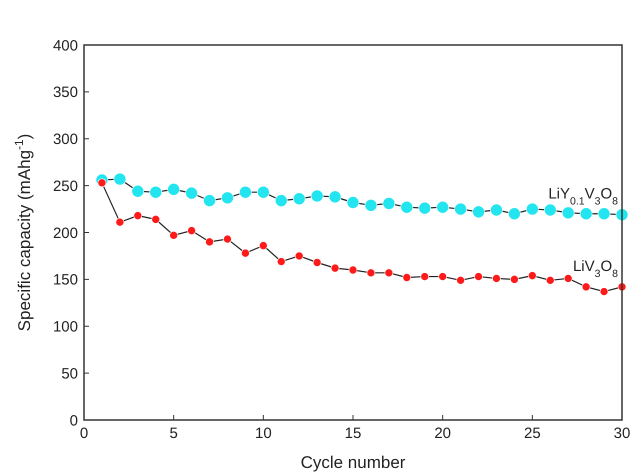 This screenshot has height=476, width=636. I want to click on y-tick-label: 250, so click(65, 186).